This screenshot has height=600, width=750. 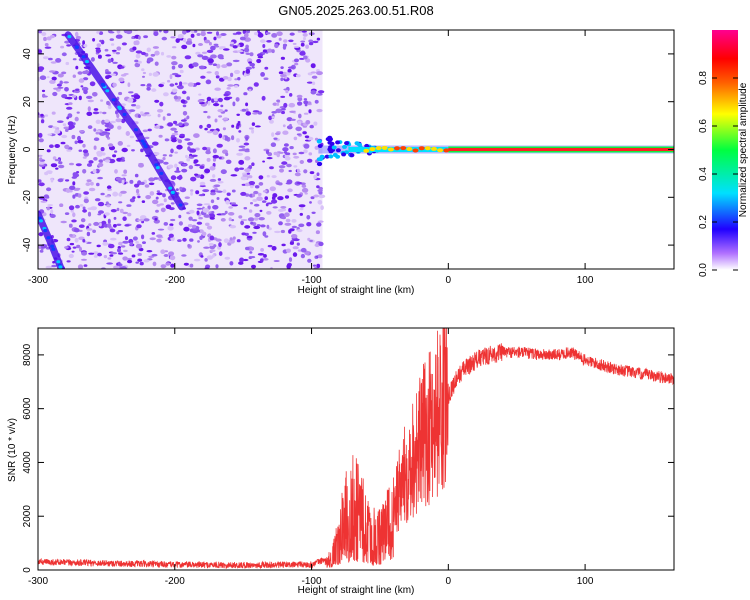 I want to click on spectrogram-x-tick-label: -200, so click(x=175, y=280).